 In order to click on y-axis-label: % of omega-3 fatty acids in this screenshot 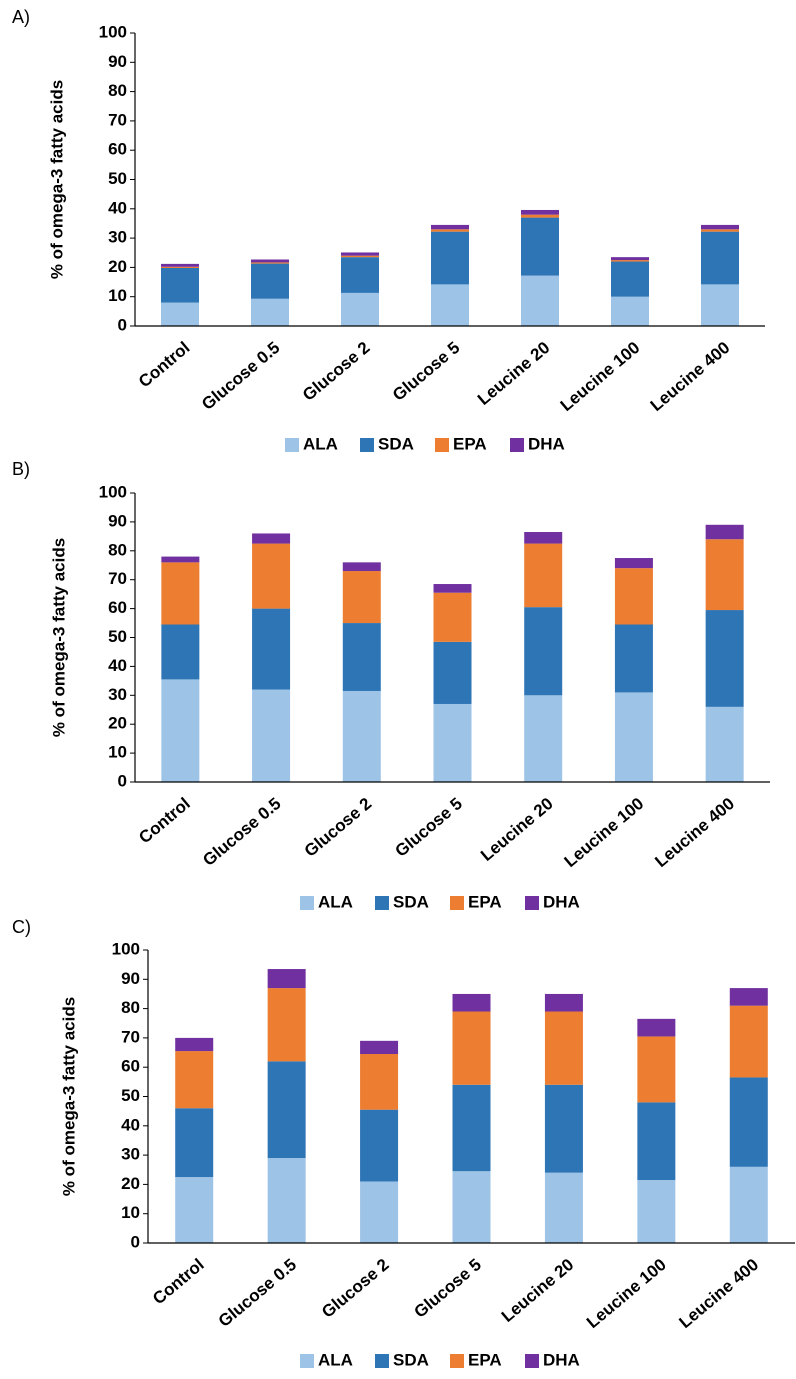, I will do `click(68, 1096)`.